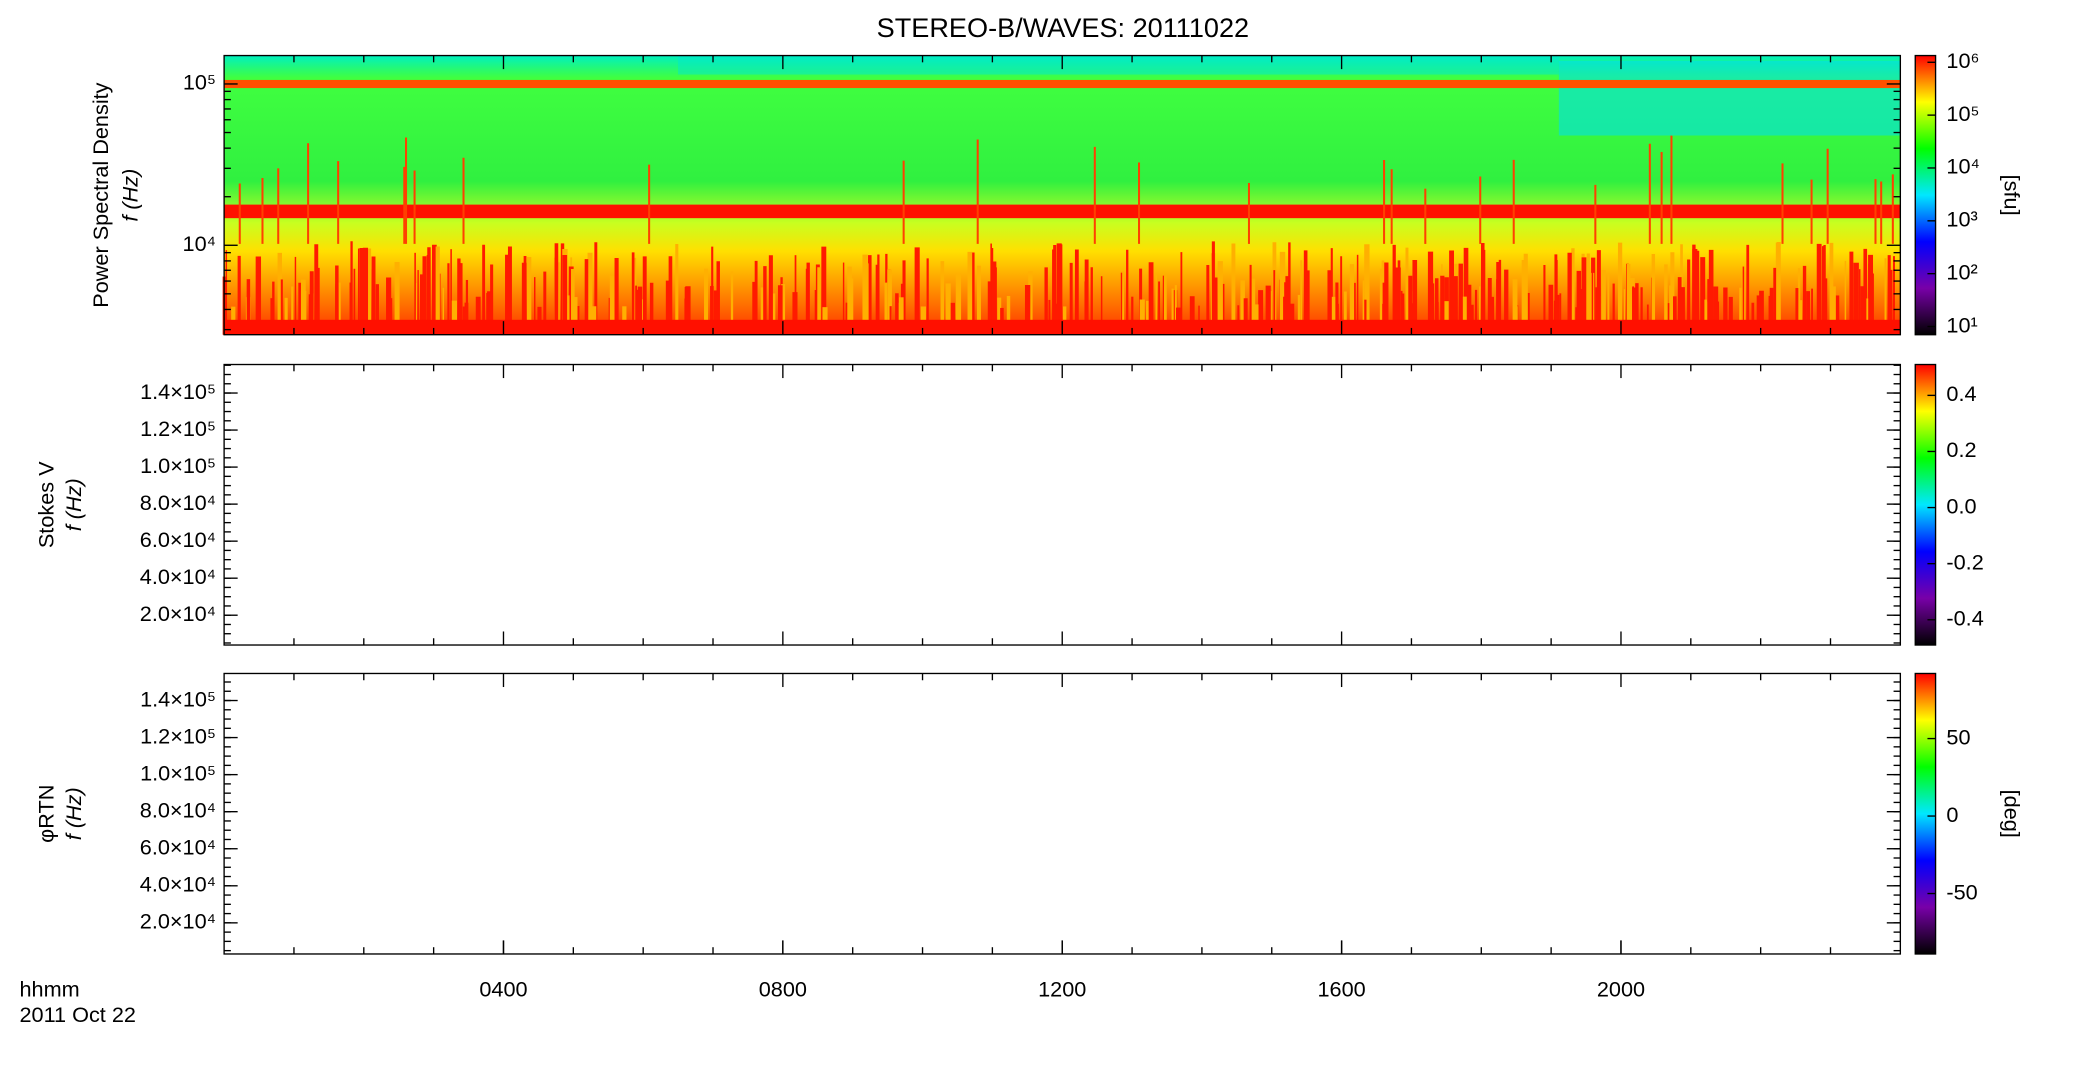 Image resolution: width=2096 pixels, height=1080 pixels. Describe the element at coordinates (1964, 618) in the screenshot. I see `colorbar-tick-label: -0.4` at that location.